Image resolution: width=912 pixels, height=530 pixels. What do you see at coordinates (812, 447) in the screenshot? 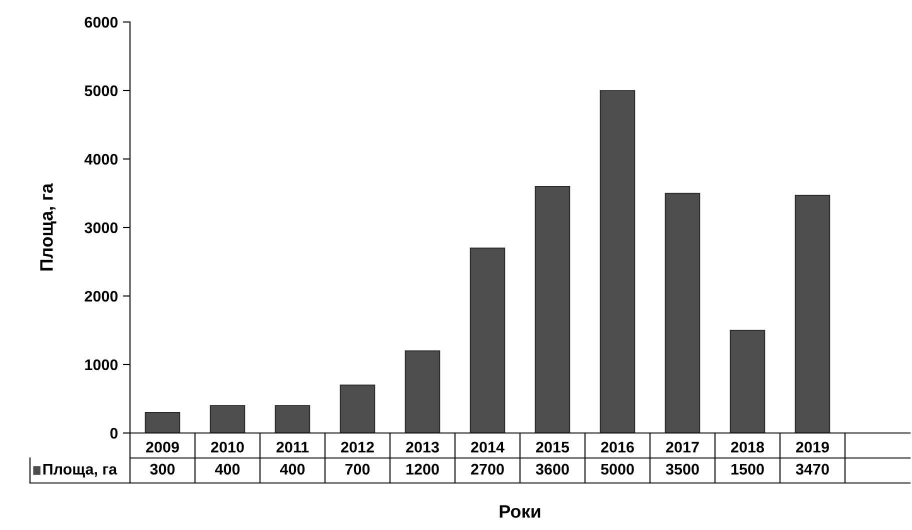
I see `x-tick-label: 2019` at bounding box center [812, 447].